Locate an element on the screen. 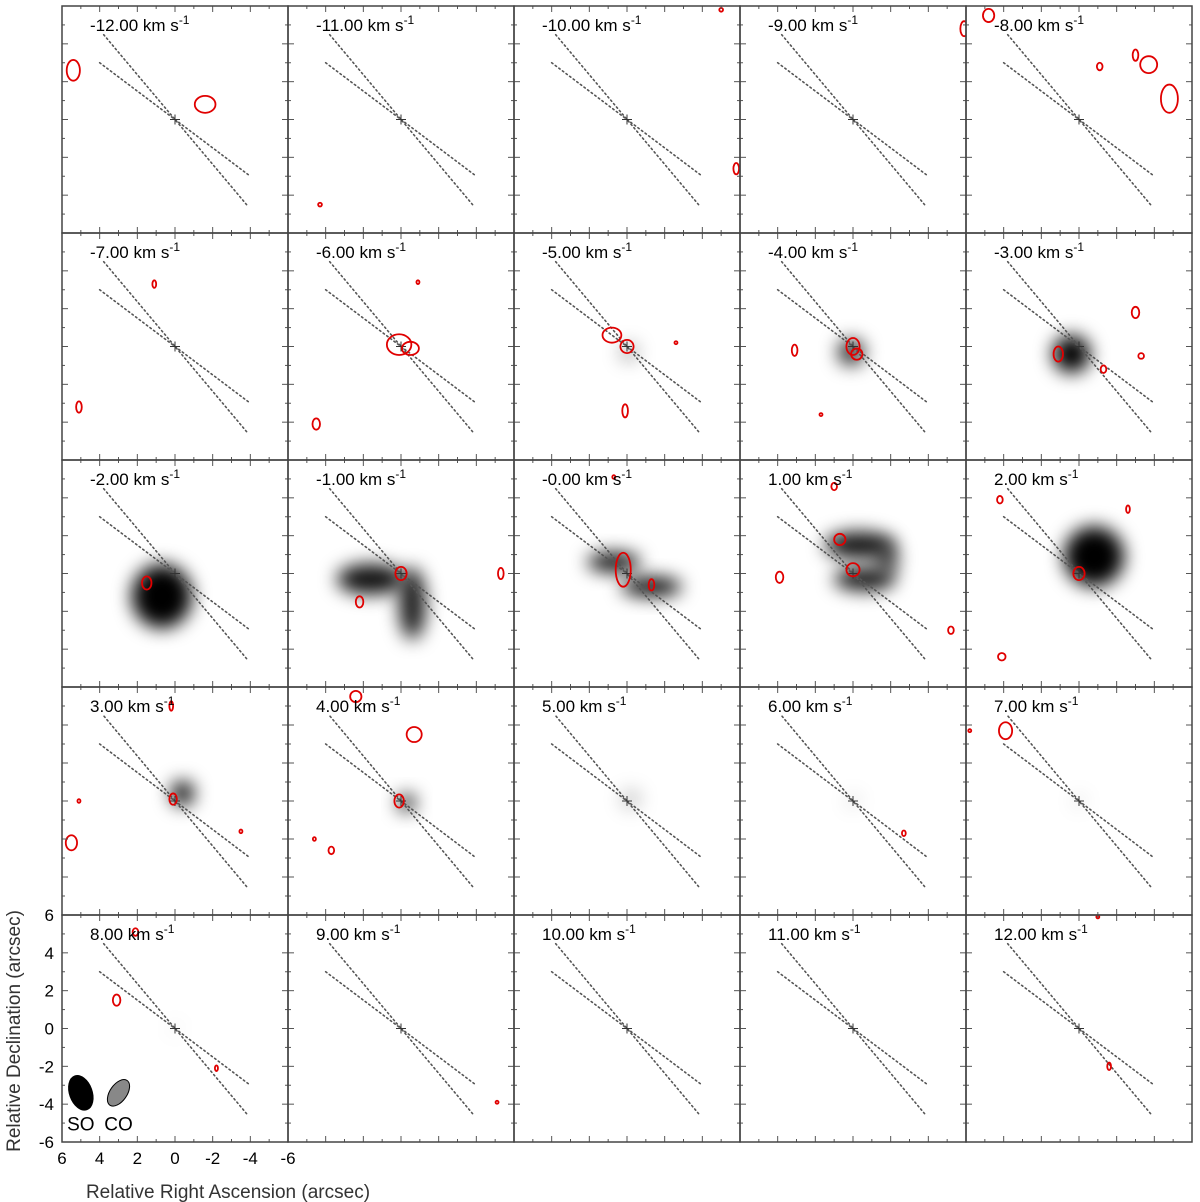  channel-panel: -12.00 km s-1 is located at coordinates (156, 117).